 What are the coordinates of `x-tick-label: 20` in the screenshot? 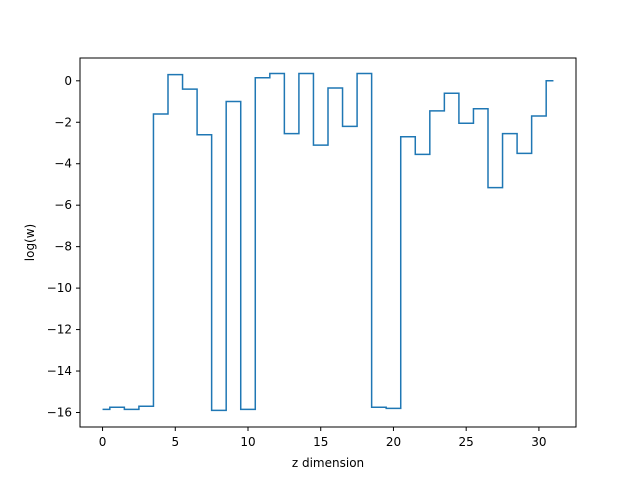 It's located at (393, 442).